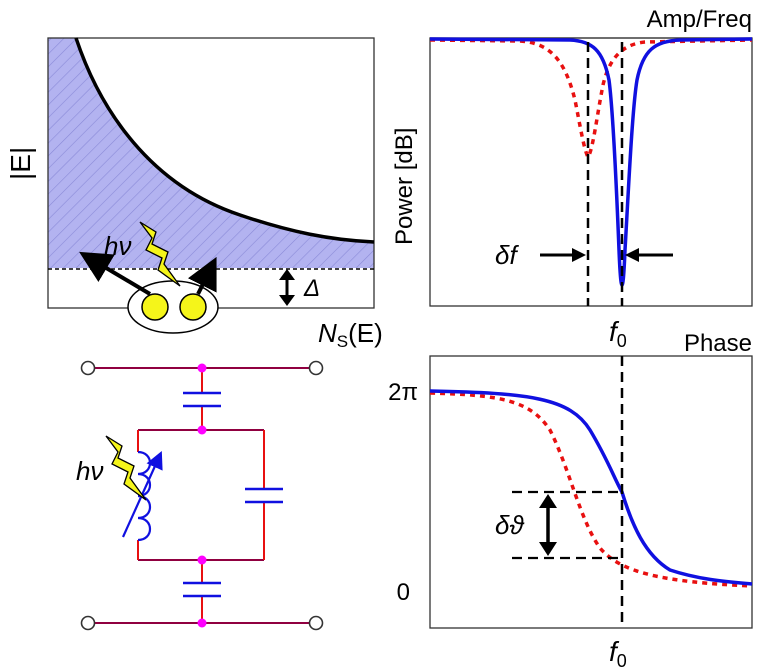 This screenshot has width=761, height=672. I want to click on amplitude-dashed-curve, so click(591, 99).